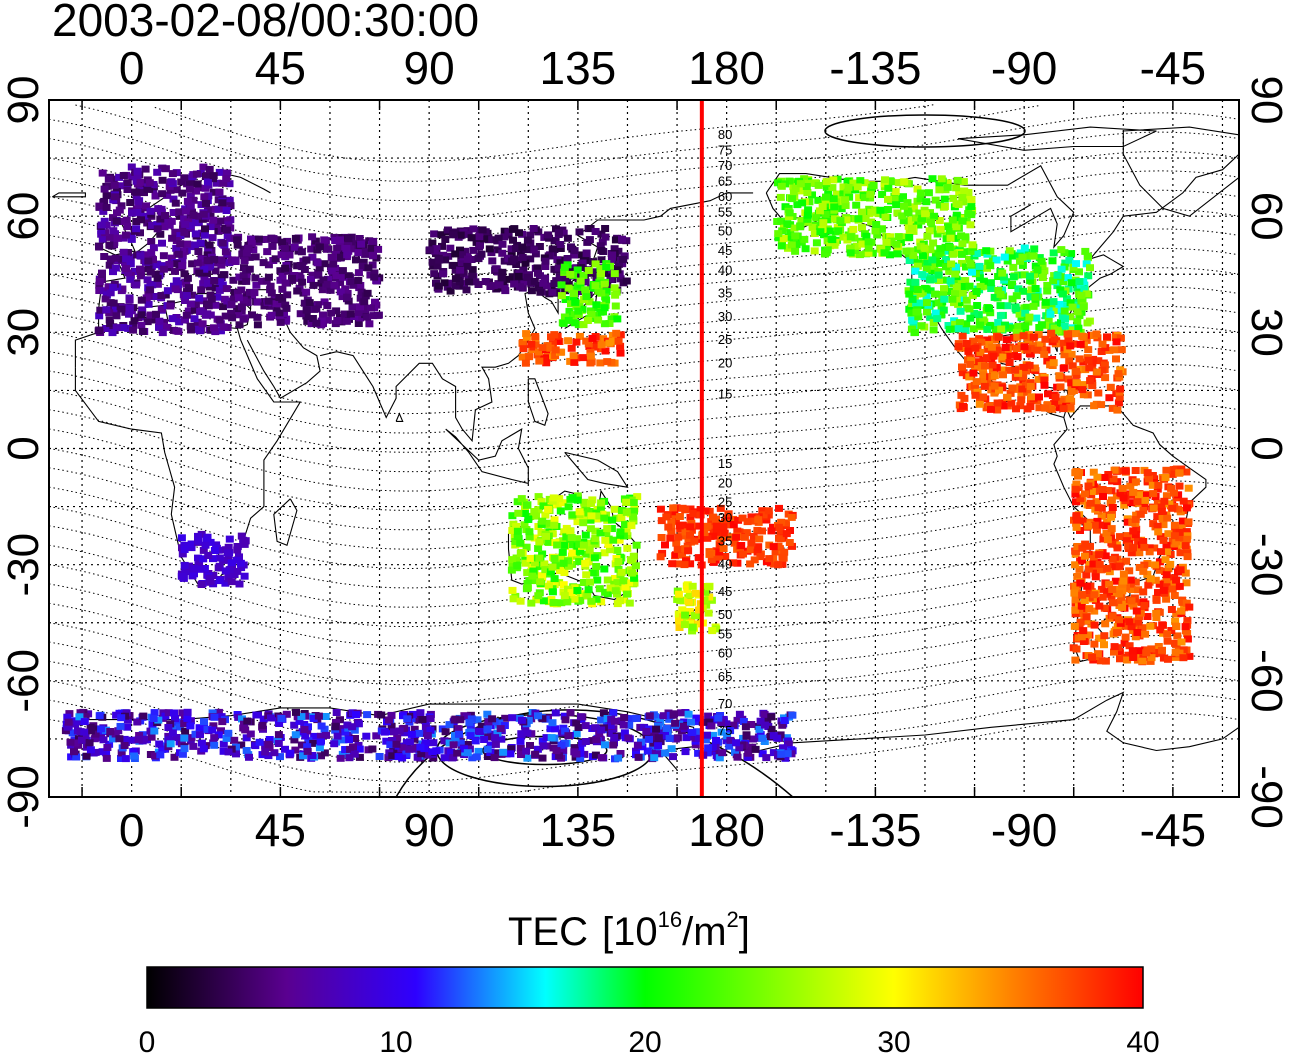  Describe the element at coordinates (1181, 185) in the screenshot. I see `coastline` at that location.